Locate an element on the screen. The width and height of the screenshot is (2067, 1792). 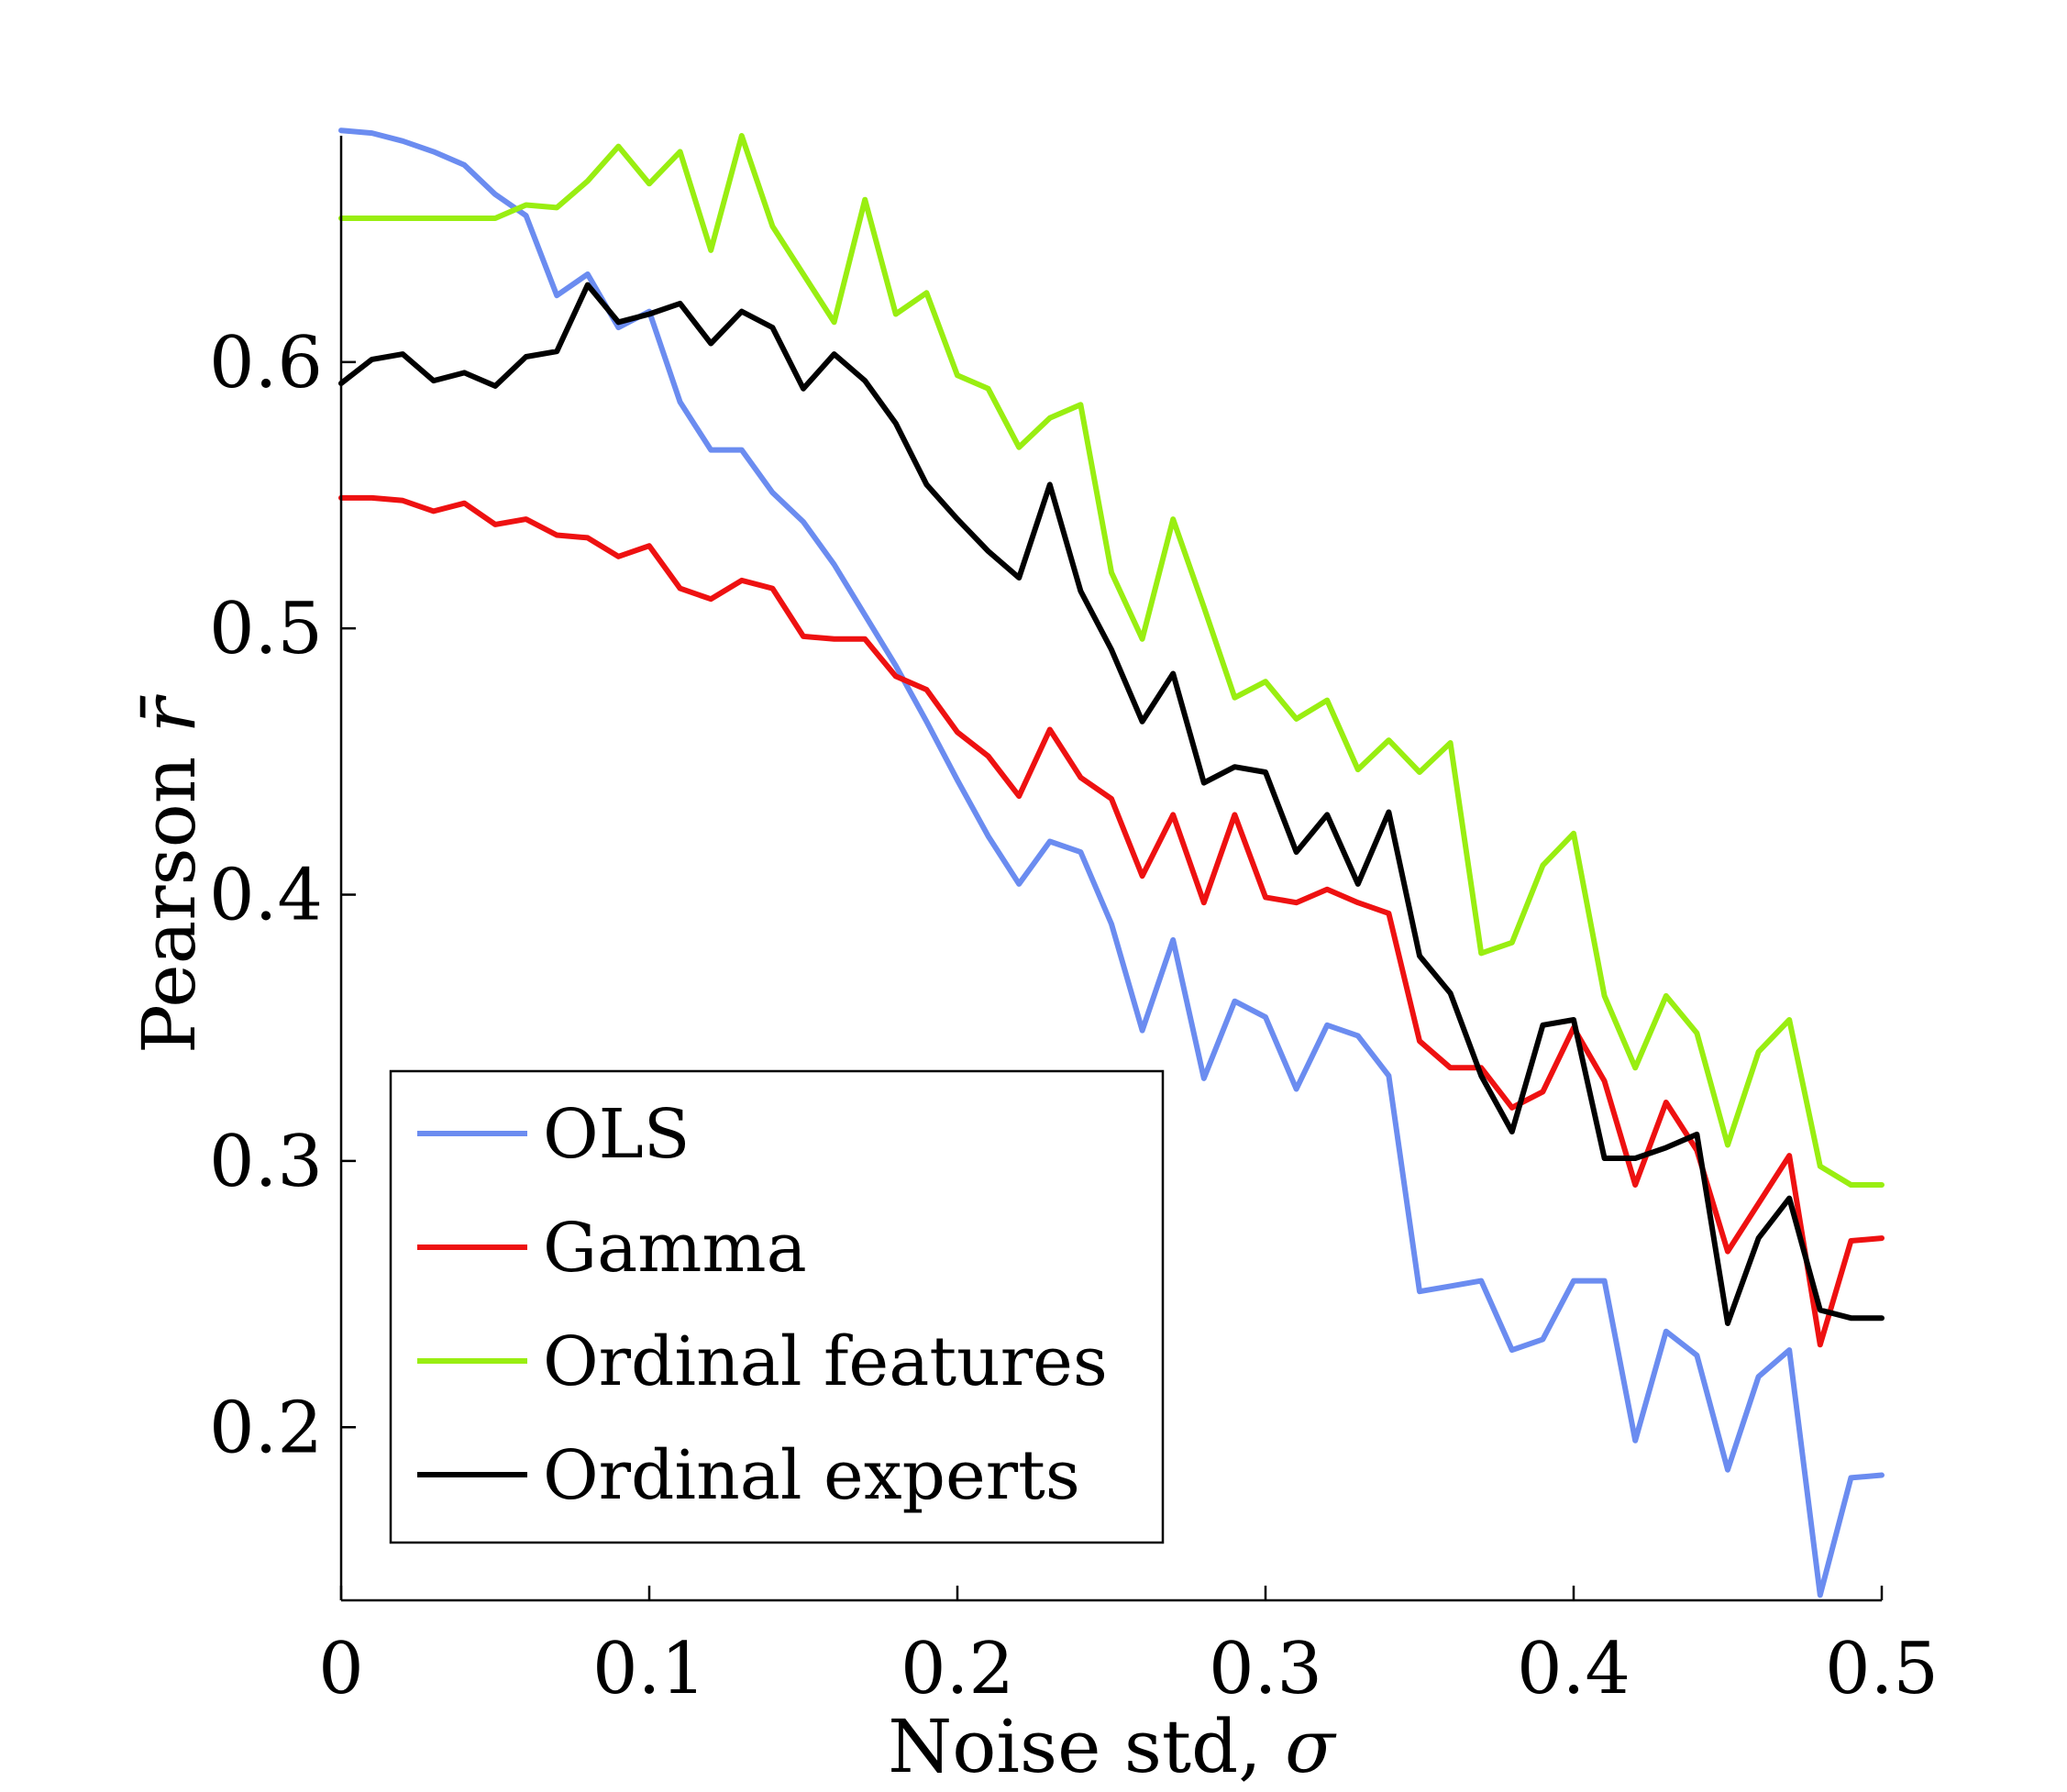
y-tick-label: 0.6 is located at coordinates (266, 363).